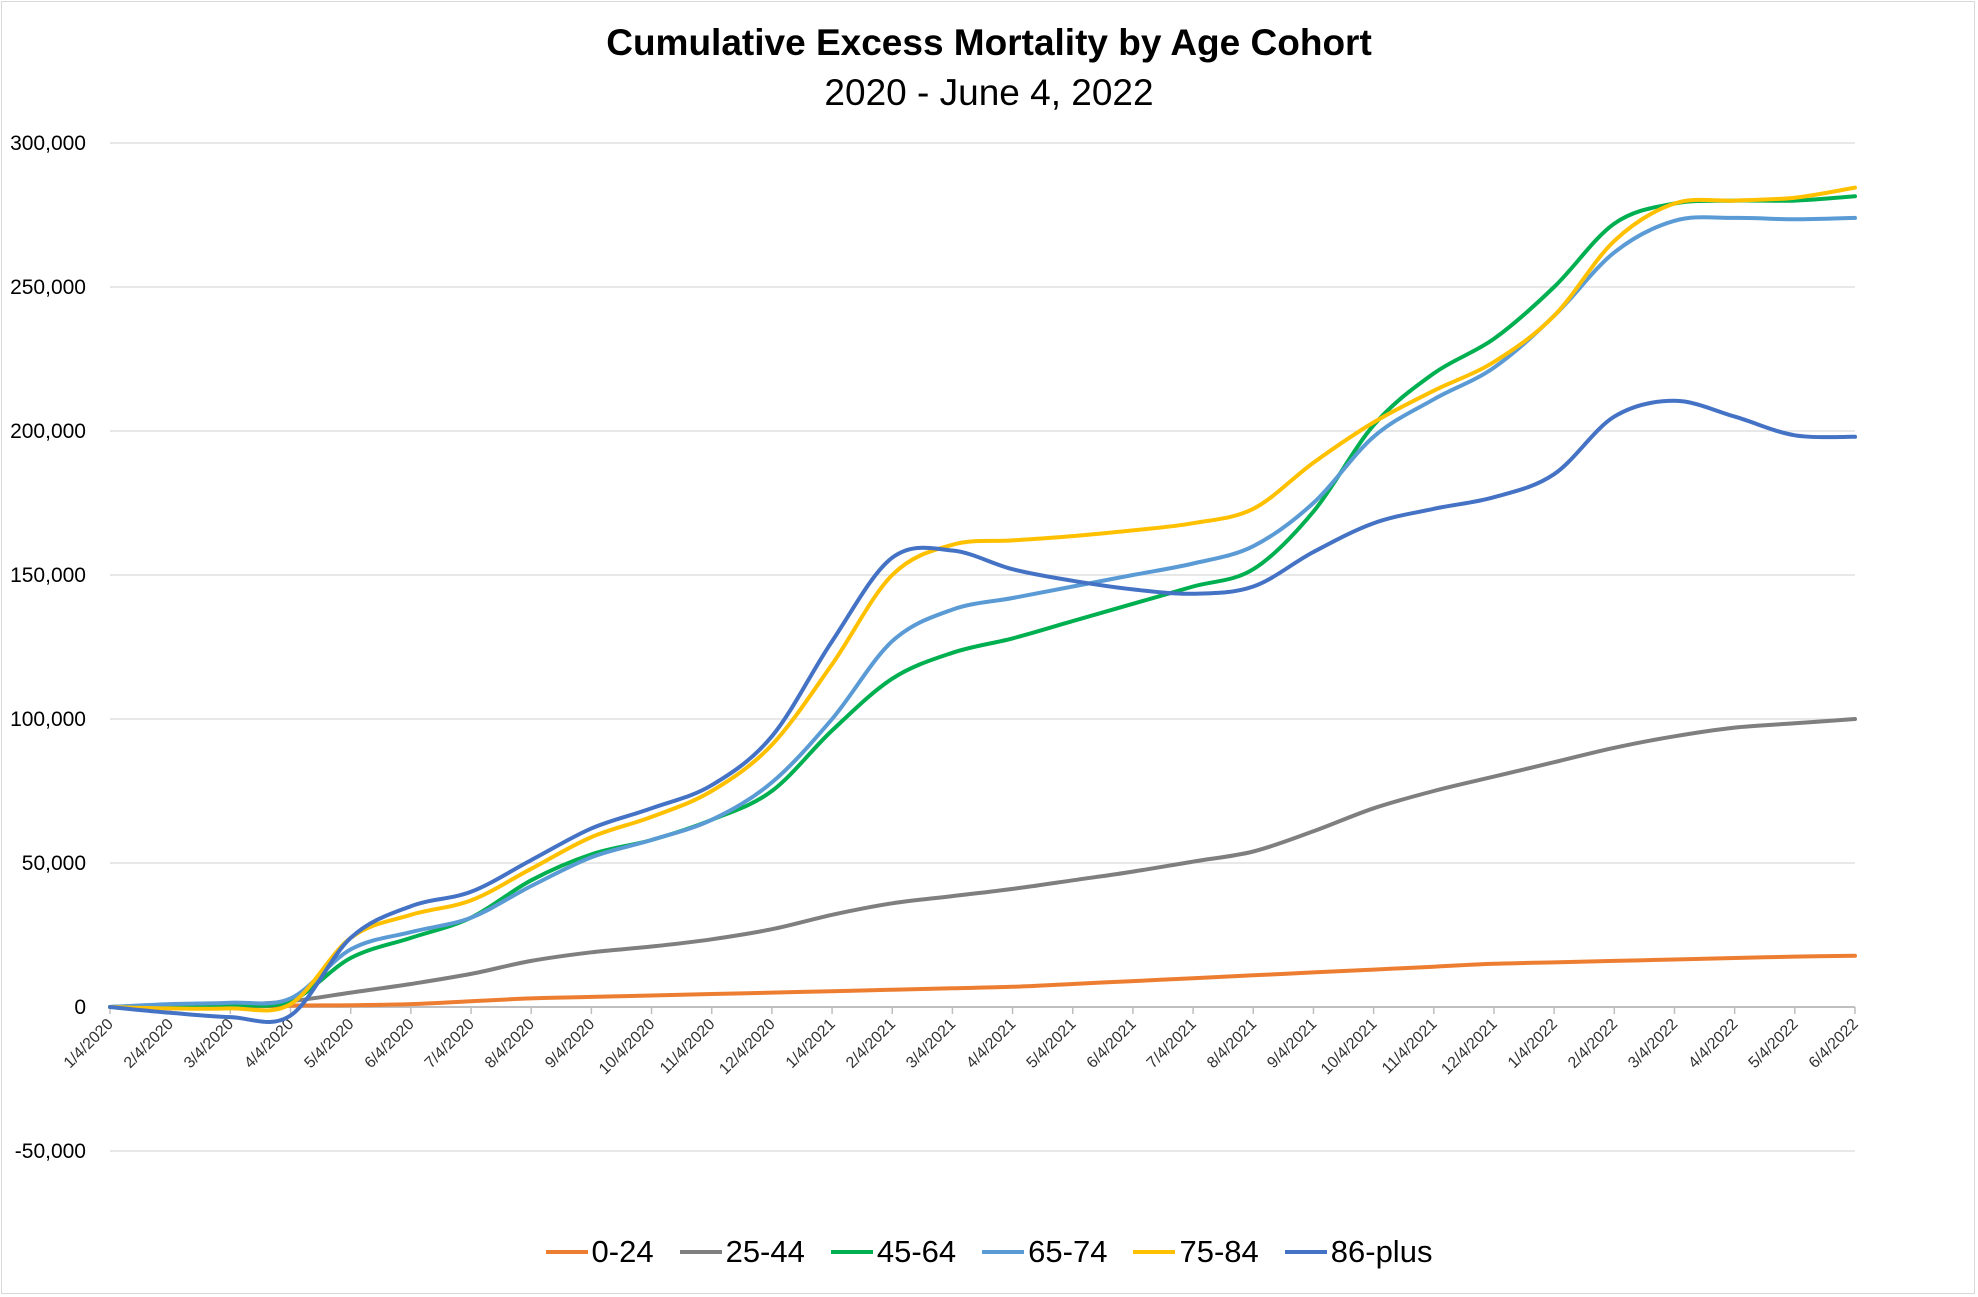 The width and height of the screenshot is (1978, 1297). What do you see at coordinates (510, 1044) in the screenshot?
I see `x-tick-label: 8/4/2020` at bounding box center [510, 1044].